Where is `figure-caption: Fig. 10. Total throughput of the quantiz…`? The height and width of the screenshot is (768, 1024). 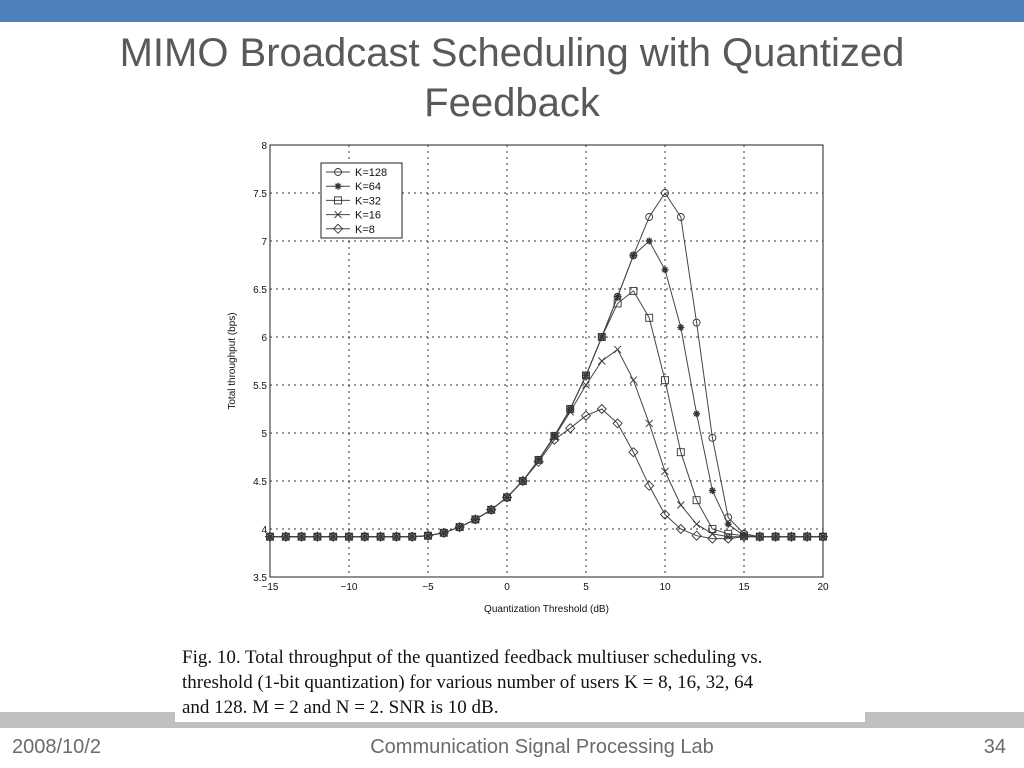 figure-caption: Fig. 10. Total throughput of the quantiz… is located at coordinates (520, 683).